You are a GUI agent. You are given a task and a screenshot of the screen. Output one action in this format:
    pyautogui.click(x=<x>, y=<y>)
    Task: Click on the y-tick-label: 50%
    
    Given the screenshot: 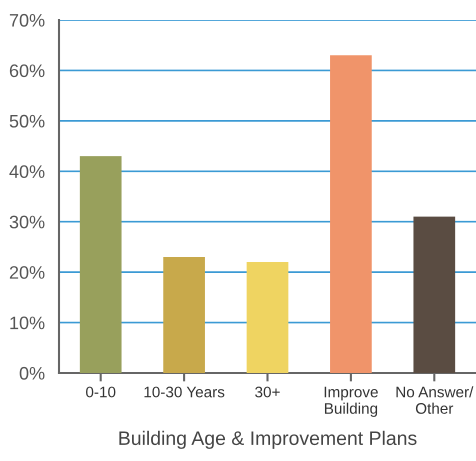 What is the action you would take?
    pyautogui.click(x=27, y=121)
    